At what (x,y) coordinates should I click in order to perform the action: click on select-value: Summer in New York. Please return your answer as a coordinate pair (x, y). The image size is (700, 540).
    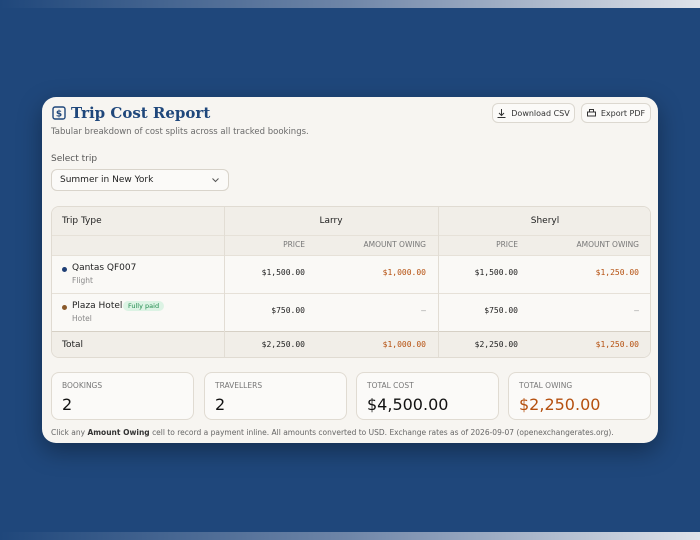
    Looking at the image, I should click on (107, 180).